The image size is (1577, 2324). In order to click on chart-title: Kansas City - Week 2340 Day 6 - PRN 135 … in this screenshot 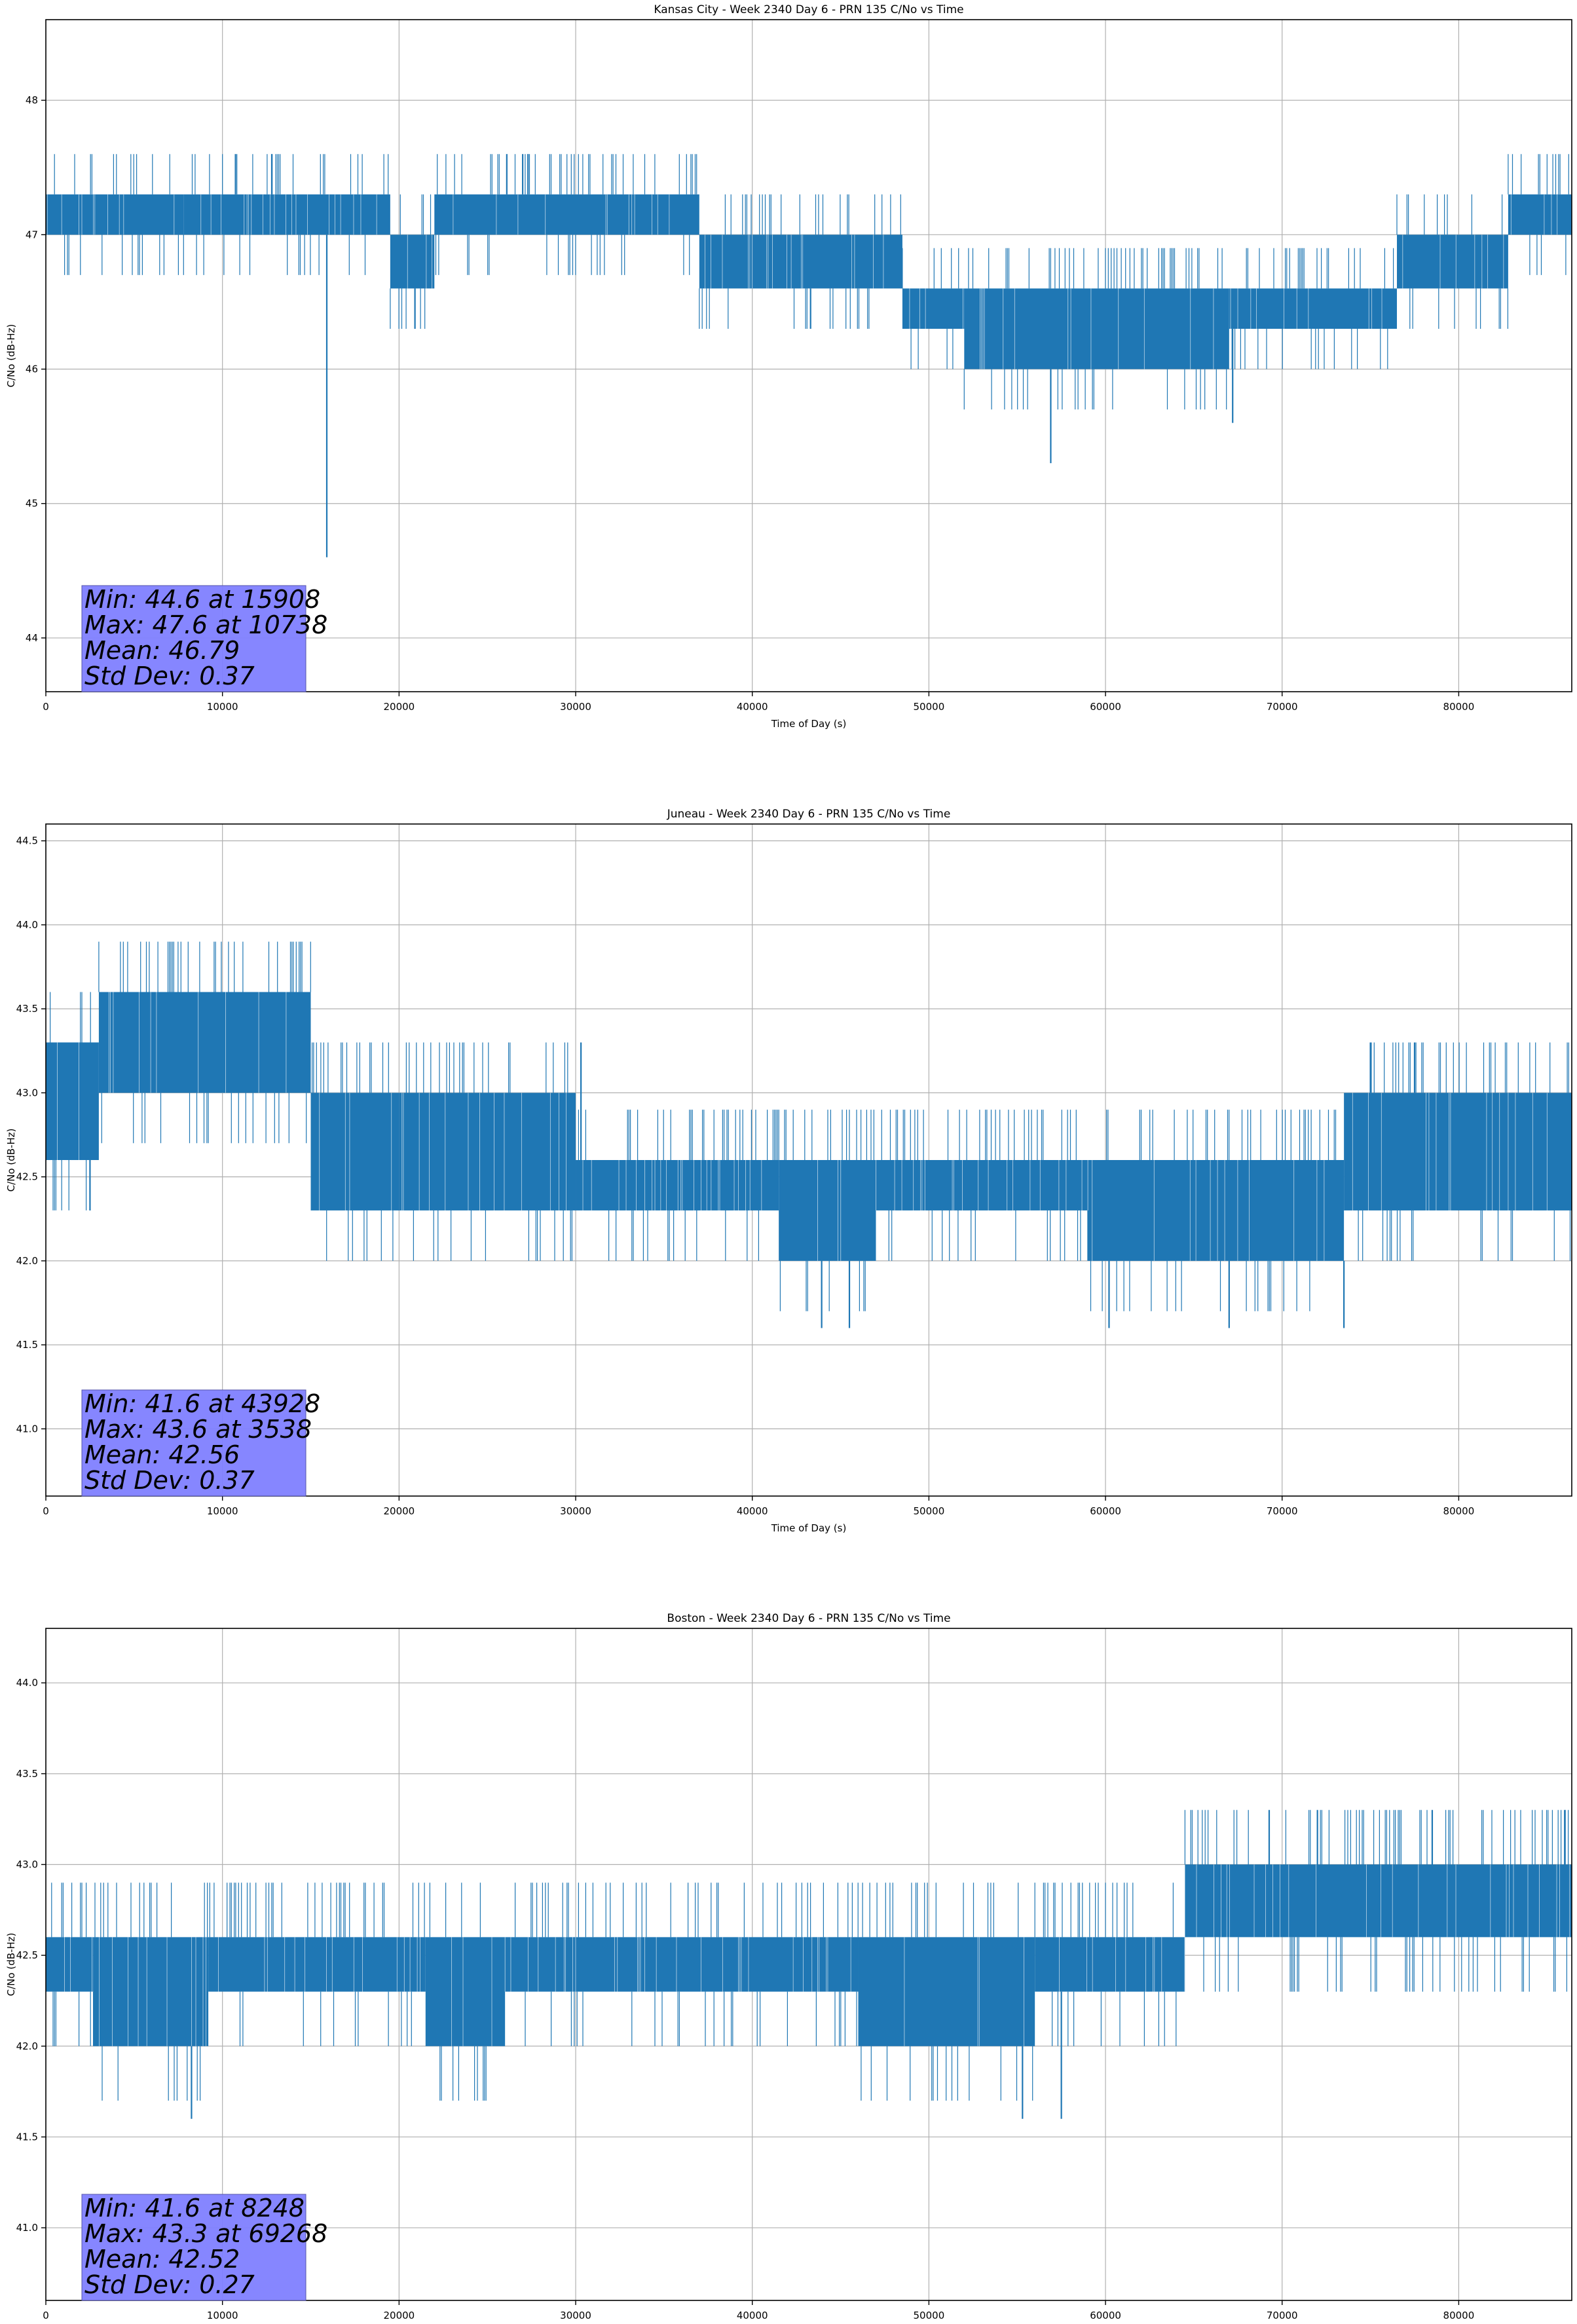, I will do `click(808, 9)`.